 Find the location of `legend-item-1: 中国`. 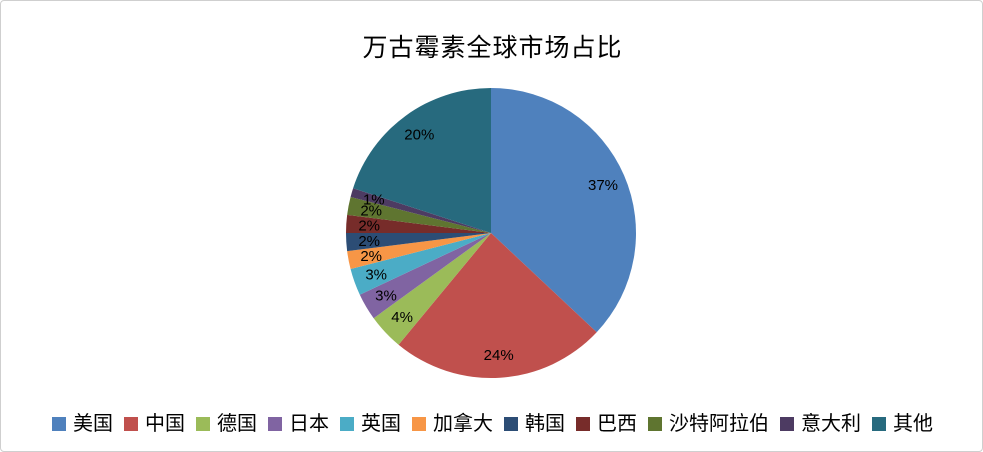

legend-item-1: 中国 is located at coordinates (154, 424).